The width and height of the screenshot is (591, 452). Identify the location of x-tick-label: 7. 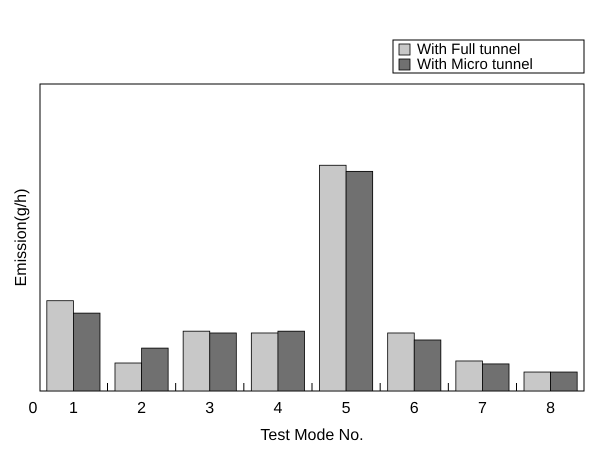
(482, 408).